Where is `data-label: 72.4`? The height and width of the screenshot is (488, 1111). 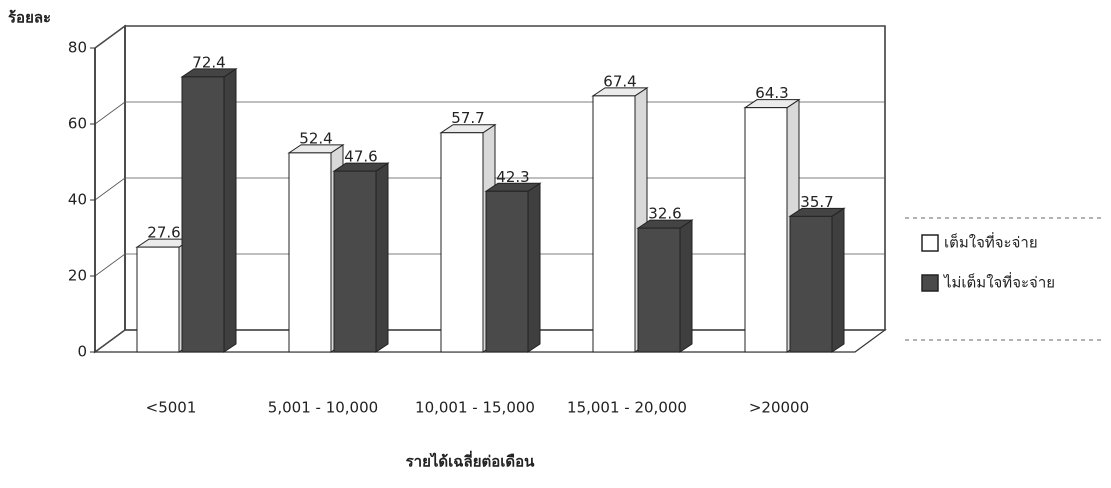 data-label: 72.4 is located at coordinates (208, 62).